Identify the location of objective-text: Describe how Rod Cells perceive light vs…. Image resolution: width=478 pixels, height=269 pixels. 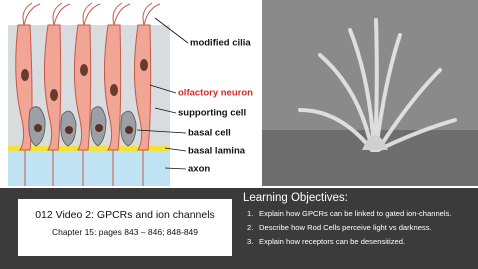
(345, 227).